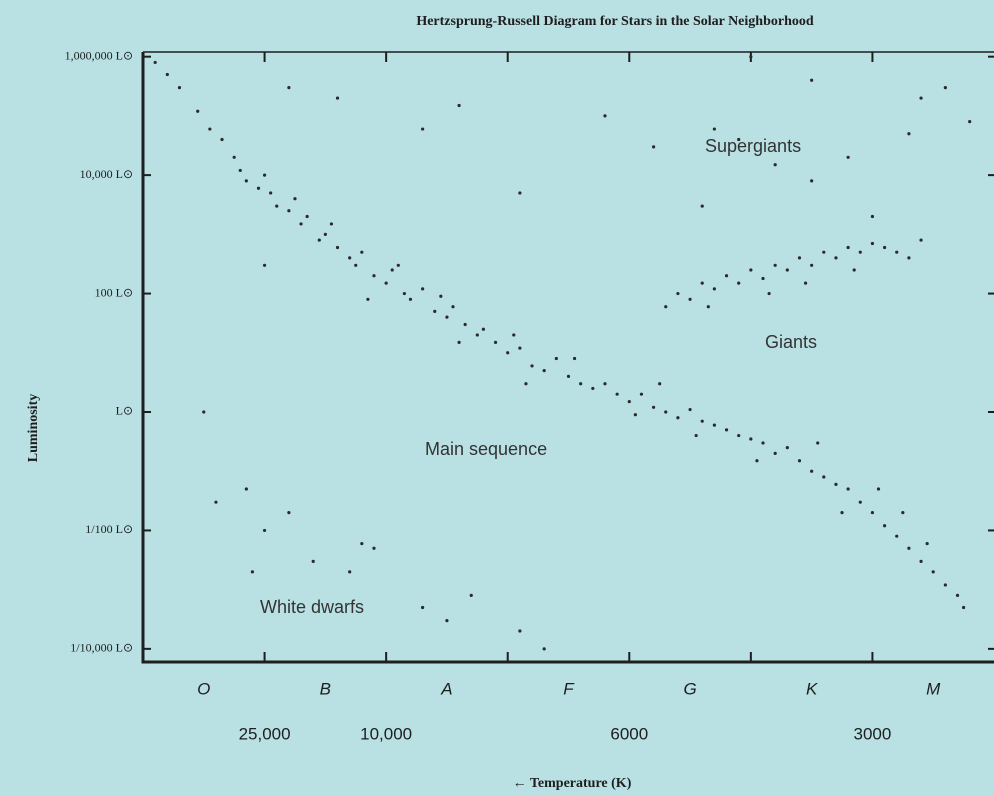 The height and width of the screenshot is (796, 994). I want to click on y-tick-label: 1/100 L⊙, so click(109, 529).